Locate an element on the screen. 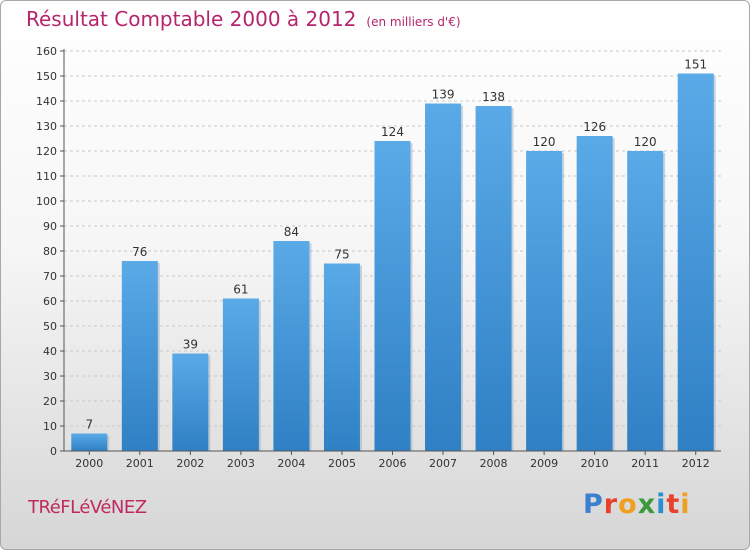 Image resolution: width=750 pixels, height=550 pixels. bar-2008 is located at coordinates (493, 278).